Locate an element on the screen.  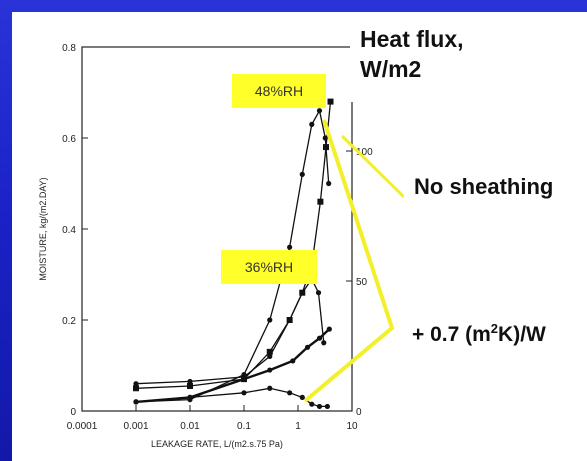
rh-48-tag: 48%RH is located at coordinates (279, 91).